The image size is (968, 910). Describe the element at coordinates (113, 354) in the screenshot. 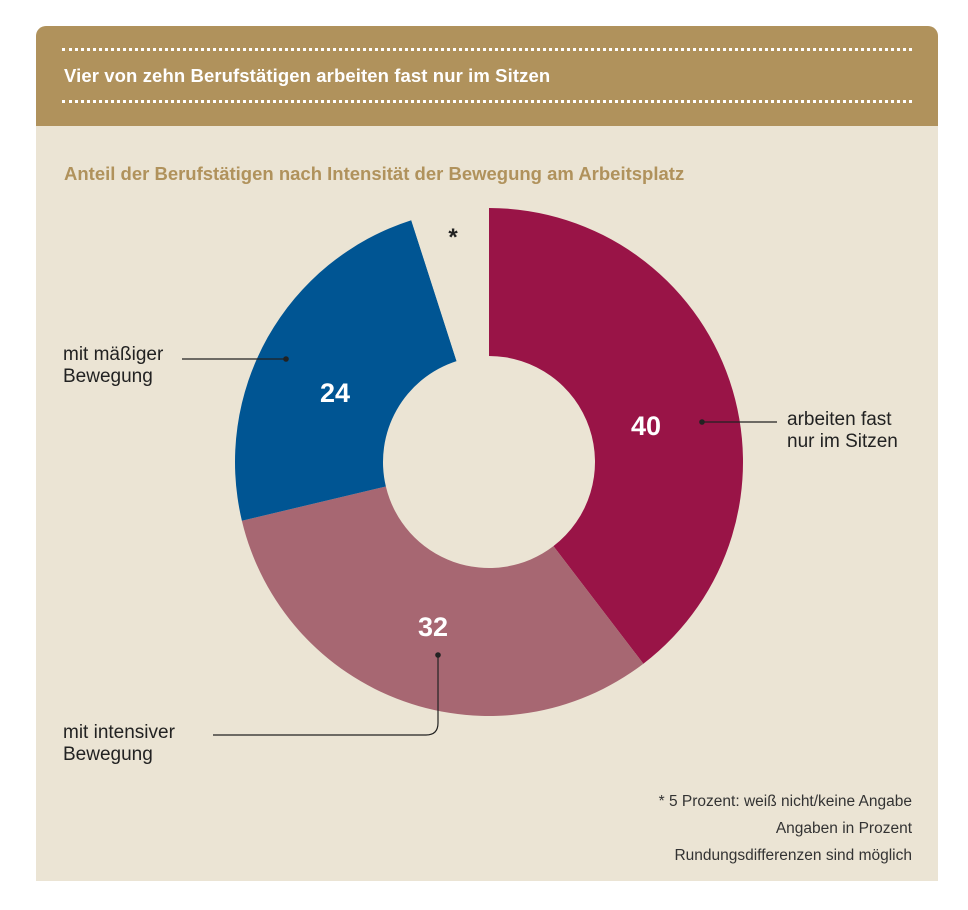

I see `callout-label-3-line-1: mit mäßiger` at that location.